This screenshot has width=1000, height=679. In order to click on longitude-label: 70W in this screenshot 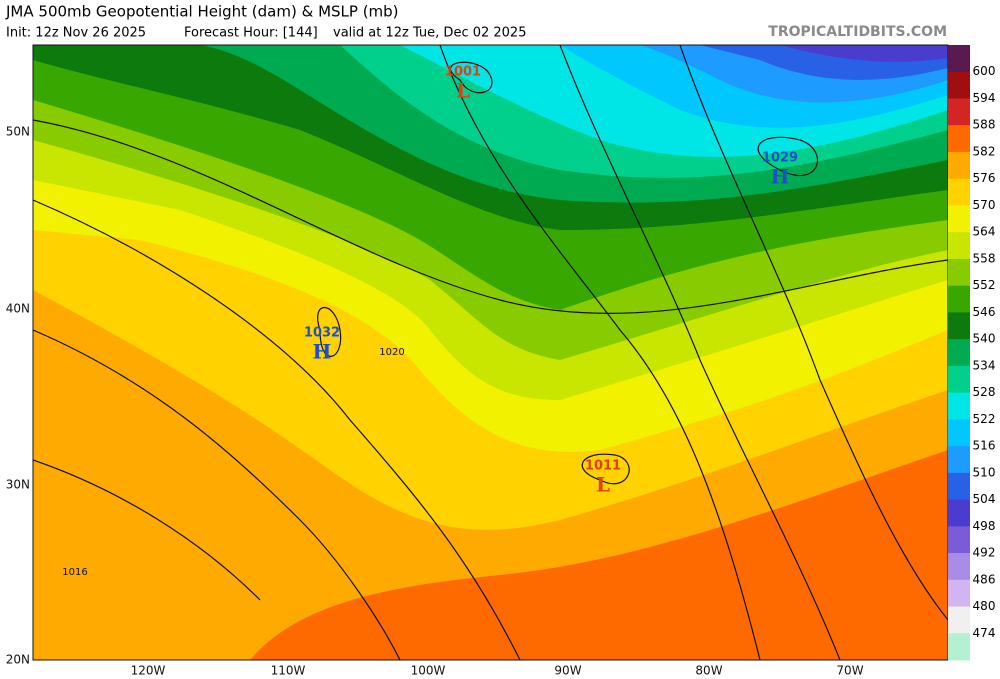, I will do `click(849, 671)`.